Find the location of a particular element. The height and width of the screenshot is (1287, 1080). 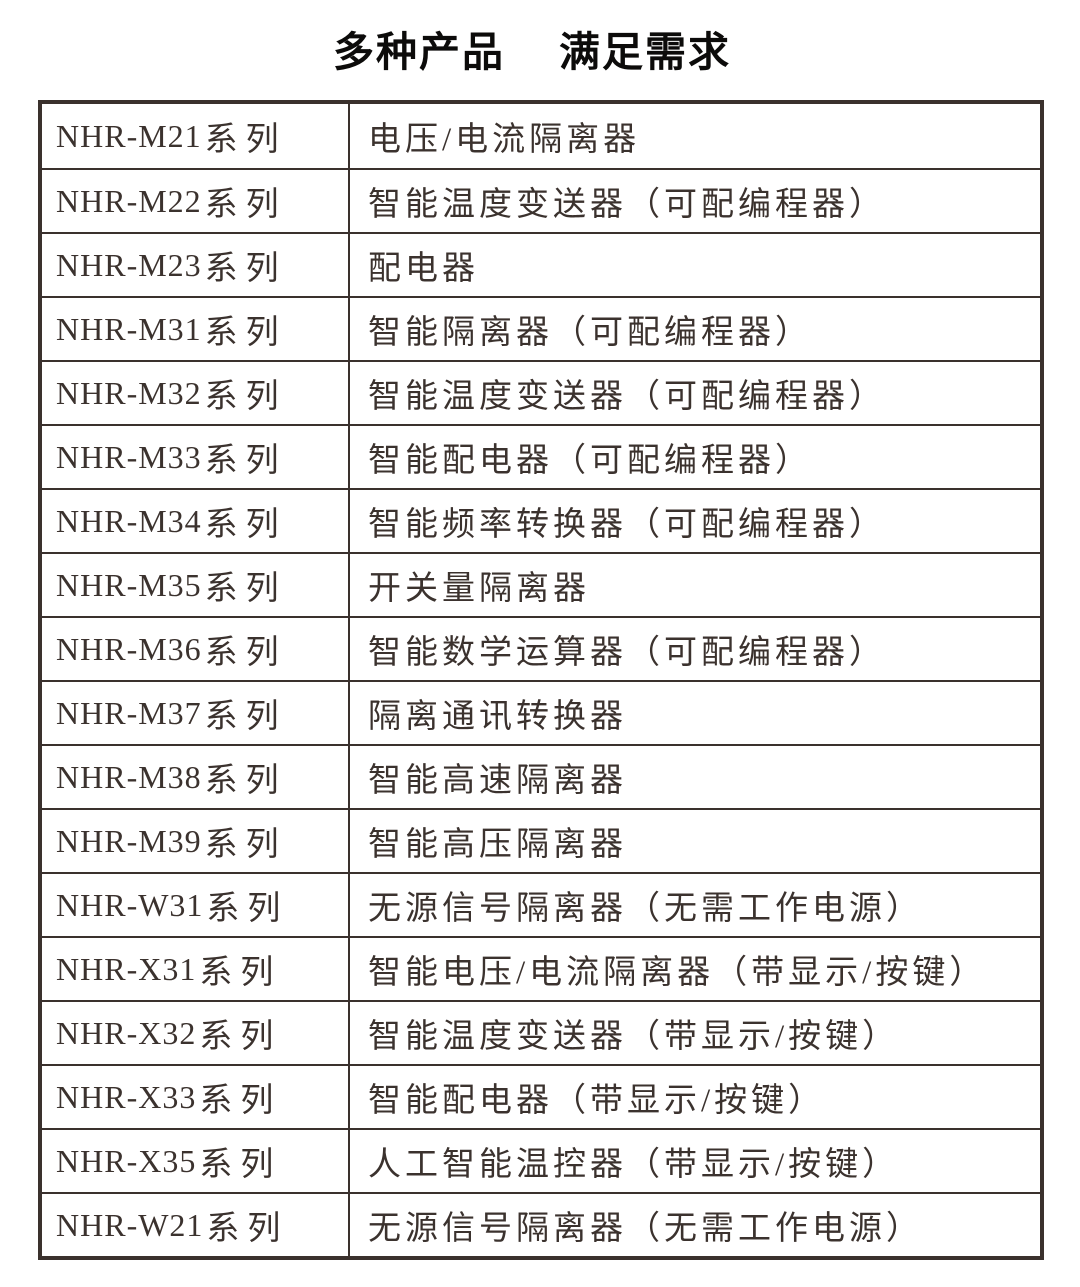

table-row: NHR-M35 系列 开关量隔离器 is located at coordinates (541, 584).